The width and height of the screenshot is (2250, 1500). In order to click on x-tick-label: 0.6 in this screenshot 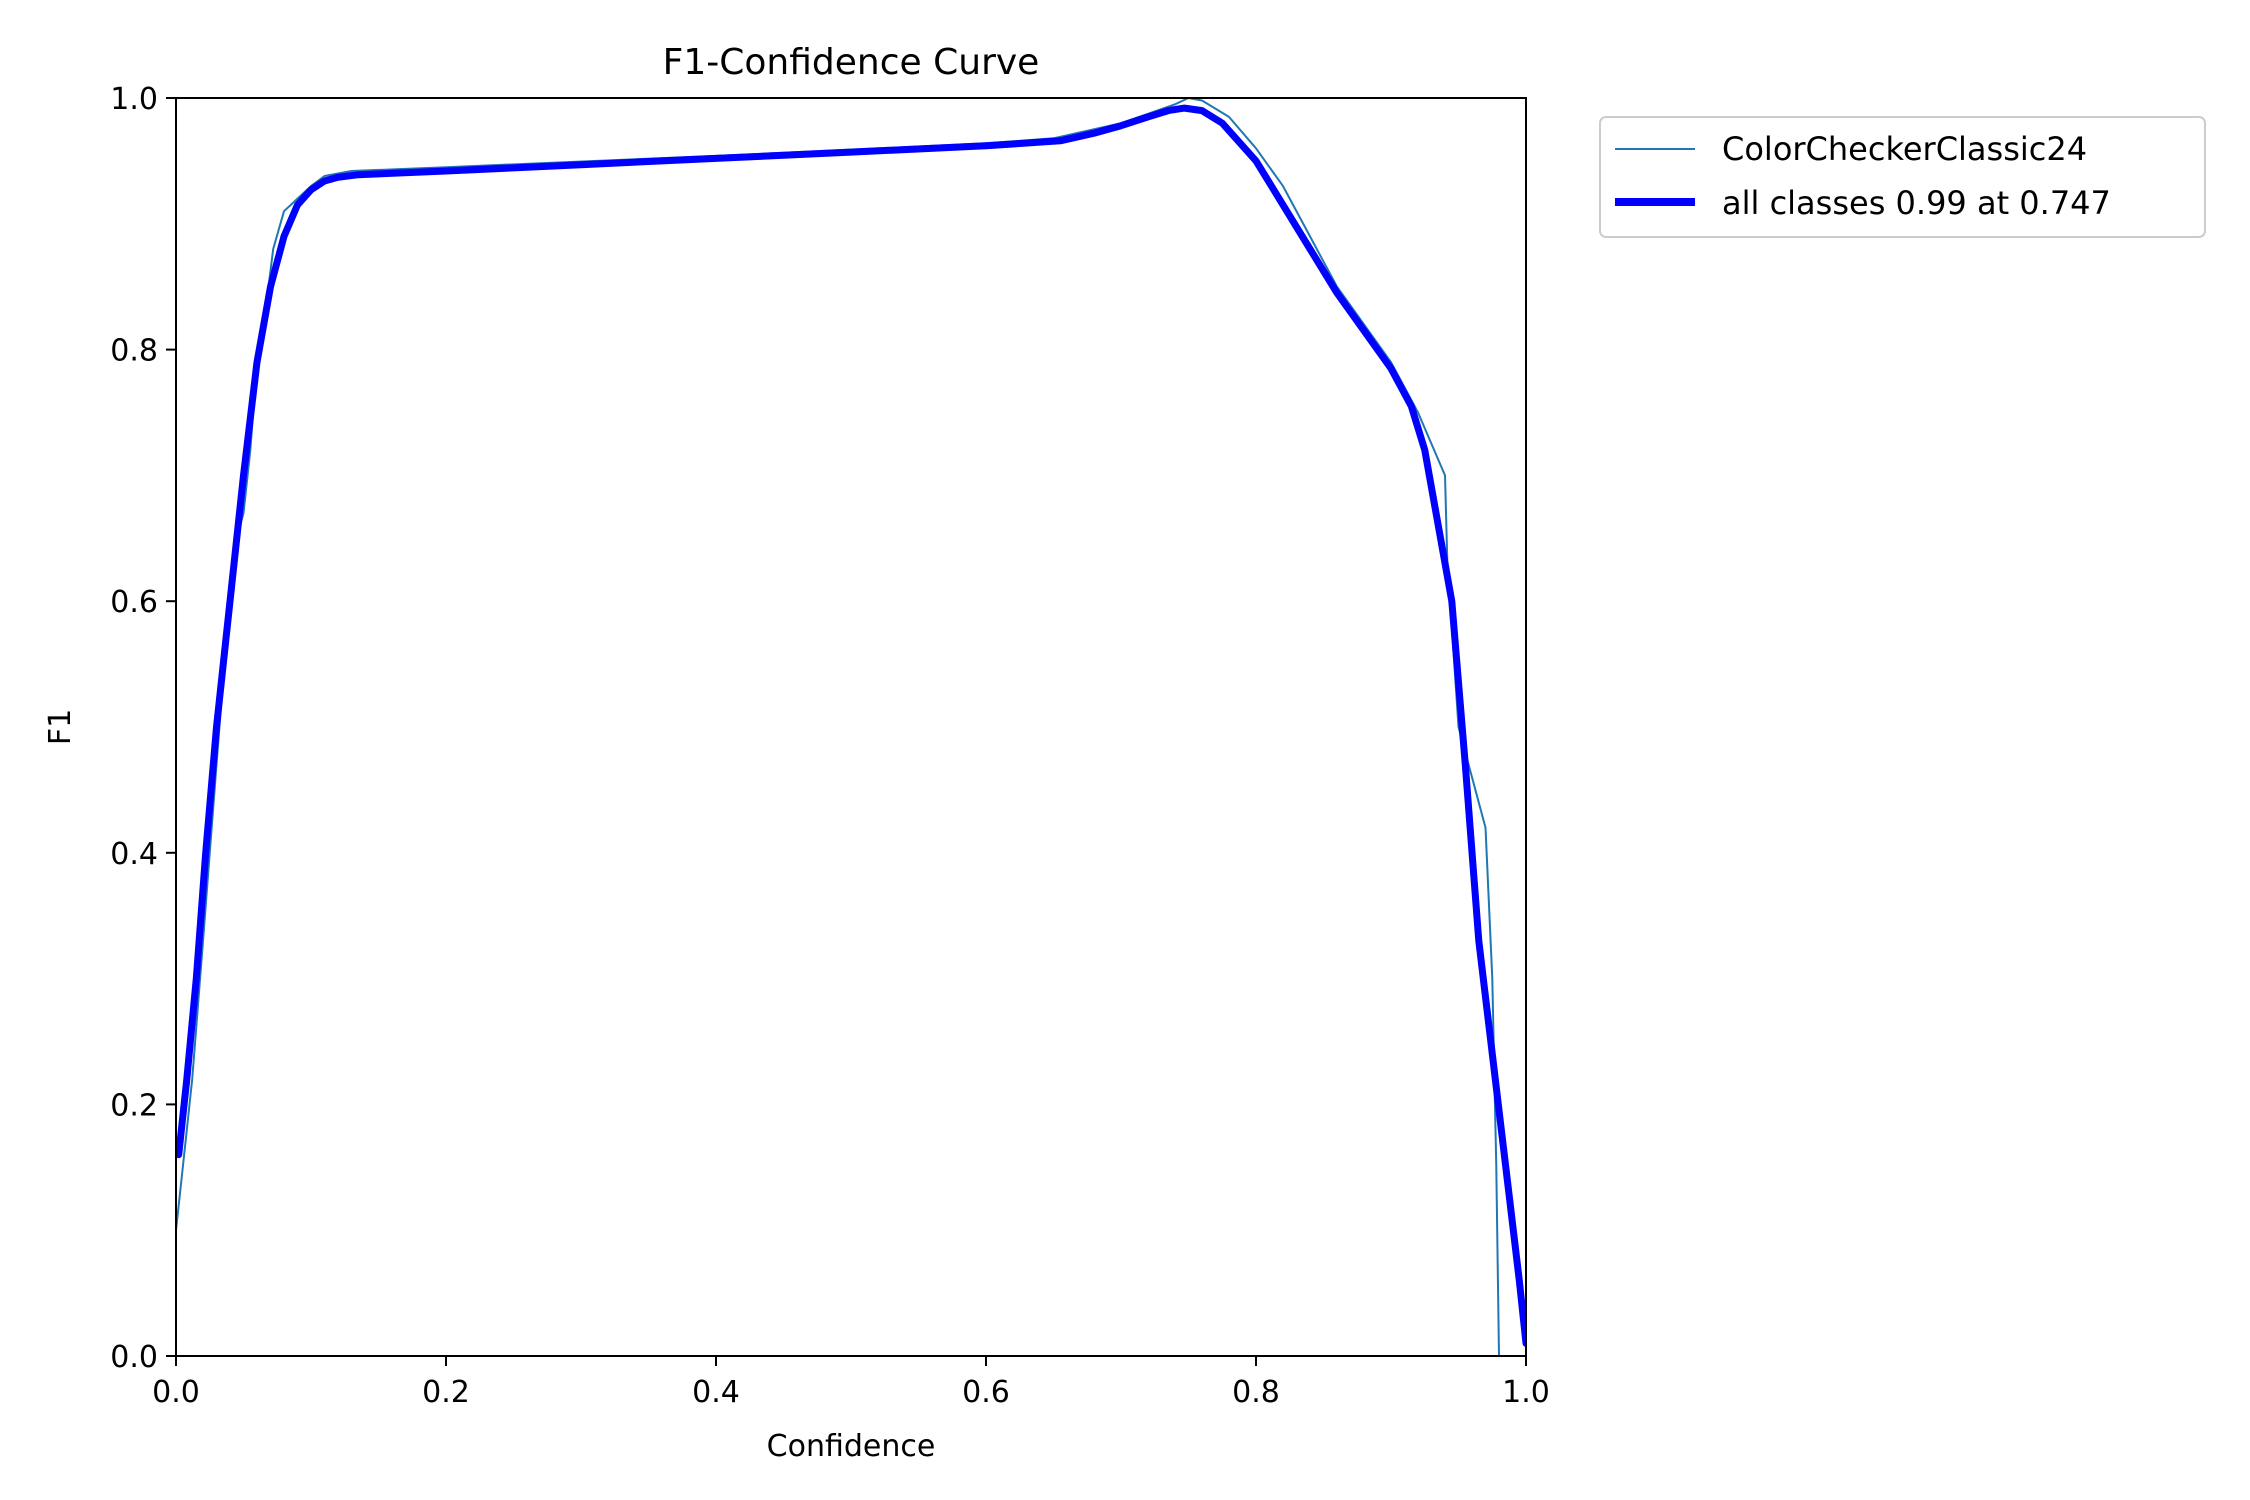, I will do `click(986, 1392)`.